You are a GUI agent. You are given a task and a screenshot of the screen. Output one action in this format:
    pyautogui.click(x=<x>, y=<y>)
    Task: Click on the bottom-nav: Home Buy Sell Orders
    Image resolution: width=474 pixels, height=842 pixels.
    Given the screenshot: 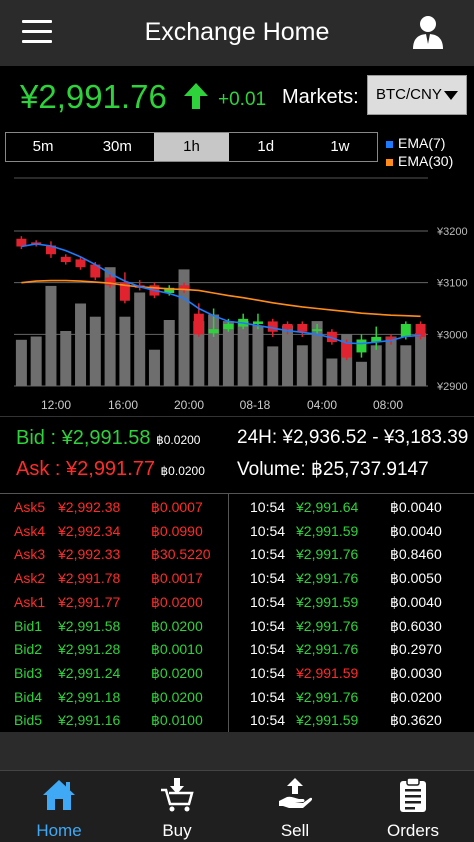 What is the action you would take?
    pyautogui.click(x=237, y=806)
    